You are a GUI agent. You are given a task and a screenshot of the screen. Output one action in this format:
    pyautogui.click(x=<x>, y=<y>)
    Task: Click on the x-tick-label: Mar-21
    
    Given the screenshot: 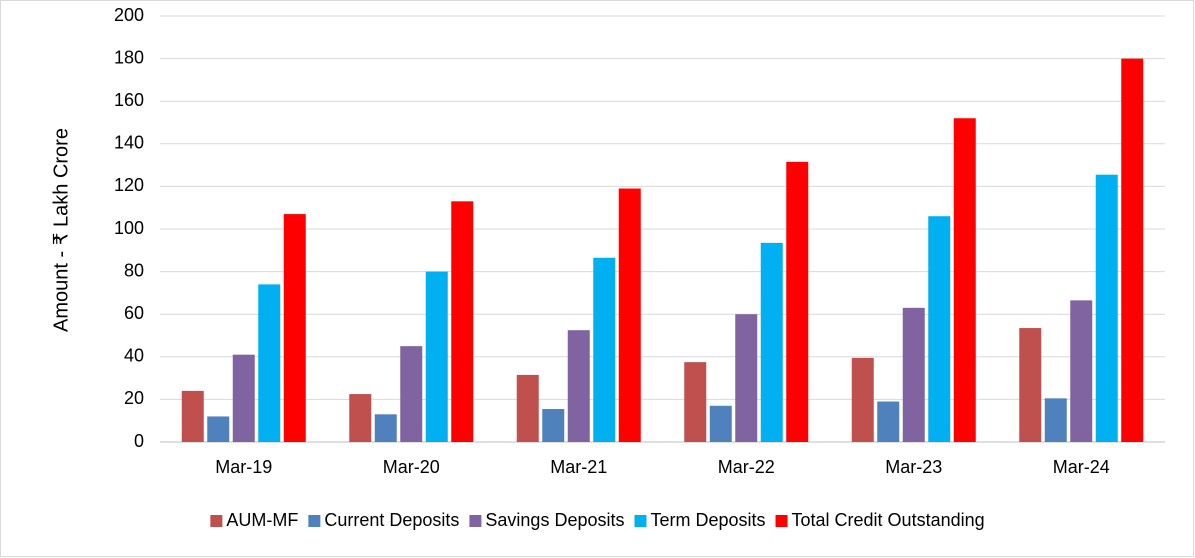 What is the action you would take?
    pyautogui.click(x=578, y=467)
    